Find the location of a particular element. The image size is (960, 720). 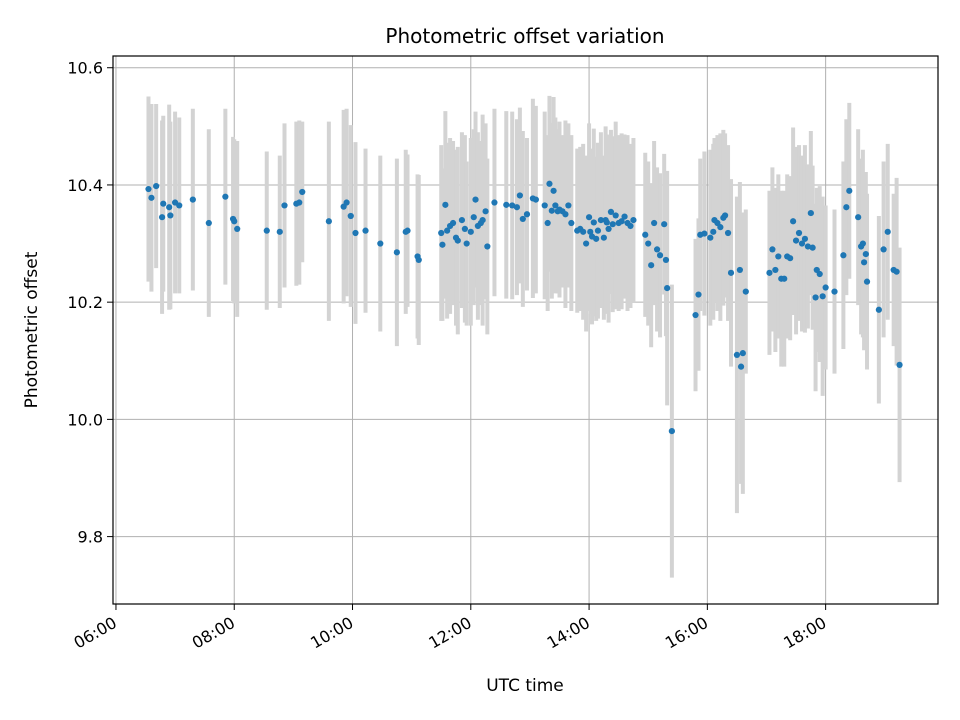

chart-title: Photometric offset variation is located at coordinates (524, 36).